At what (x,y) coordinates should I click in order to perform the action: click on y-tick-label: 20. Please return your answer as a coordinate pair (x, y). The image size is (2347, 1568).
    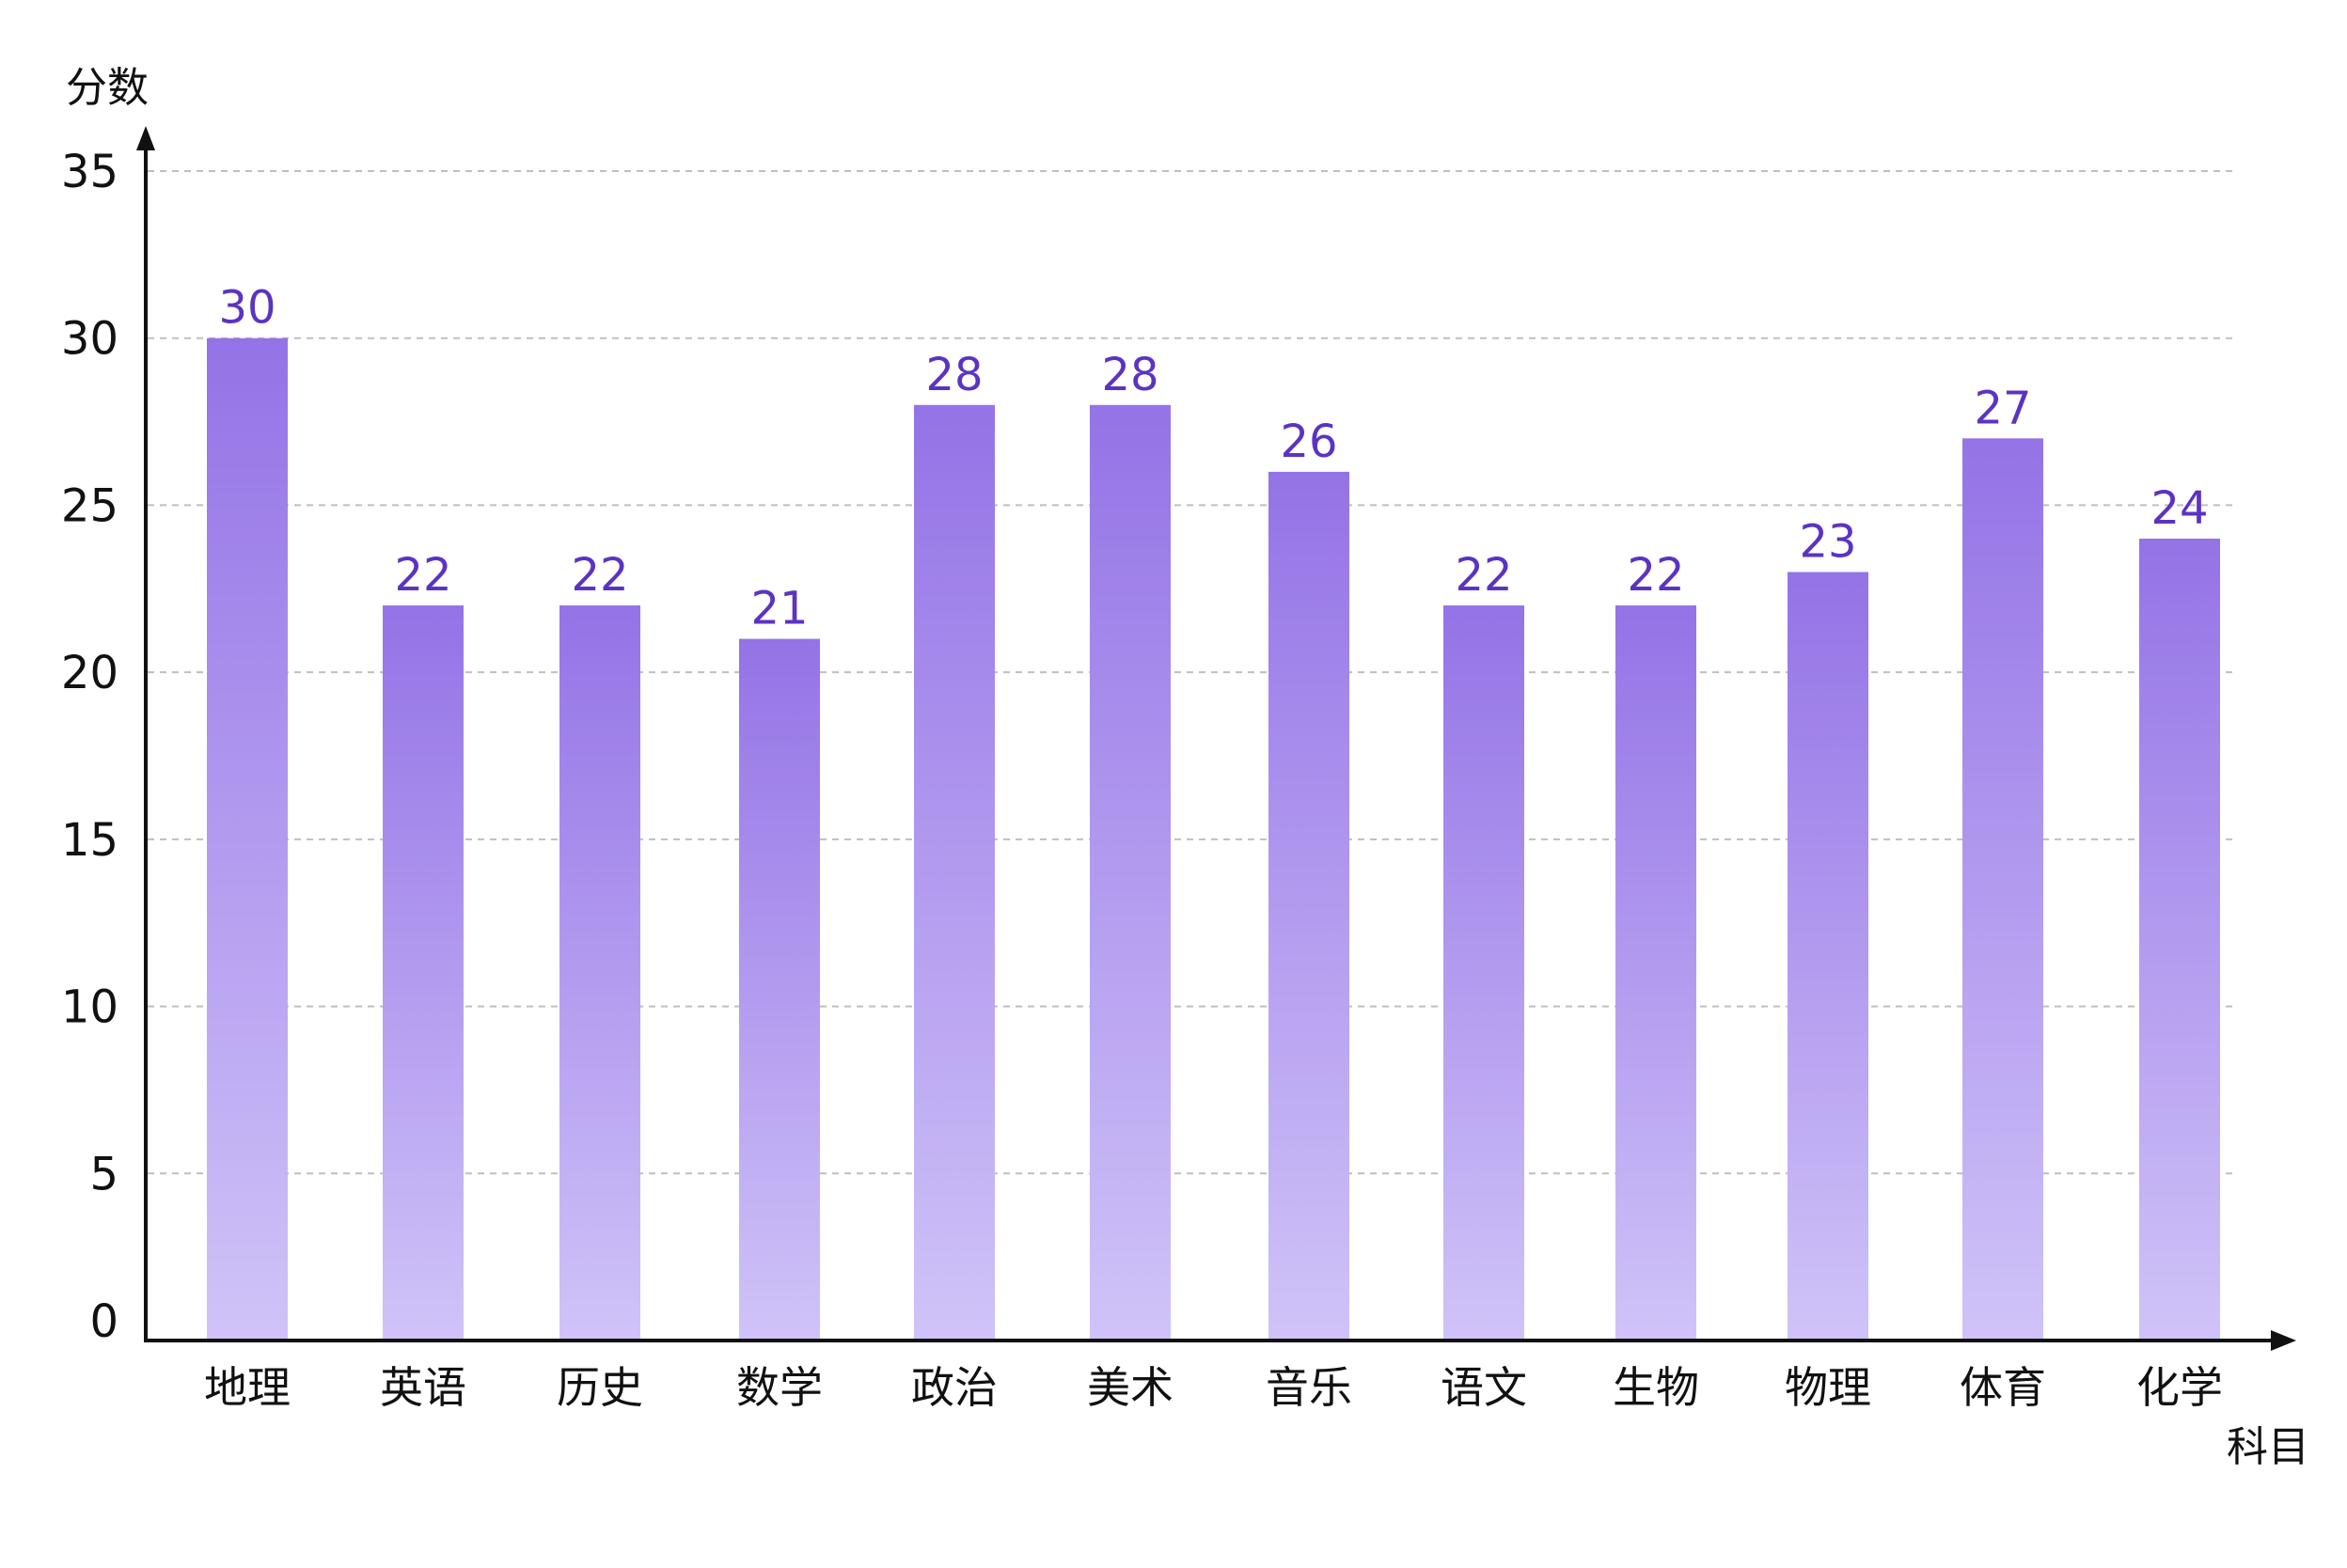
    Looking at the image, I should click on (90, 673).